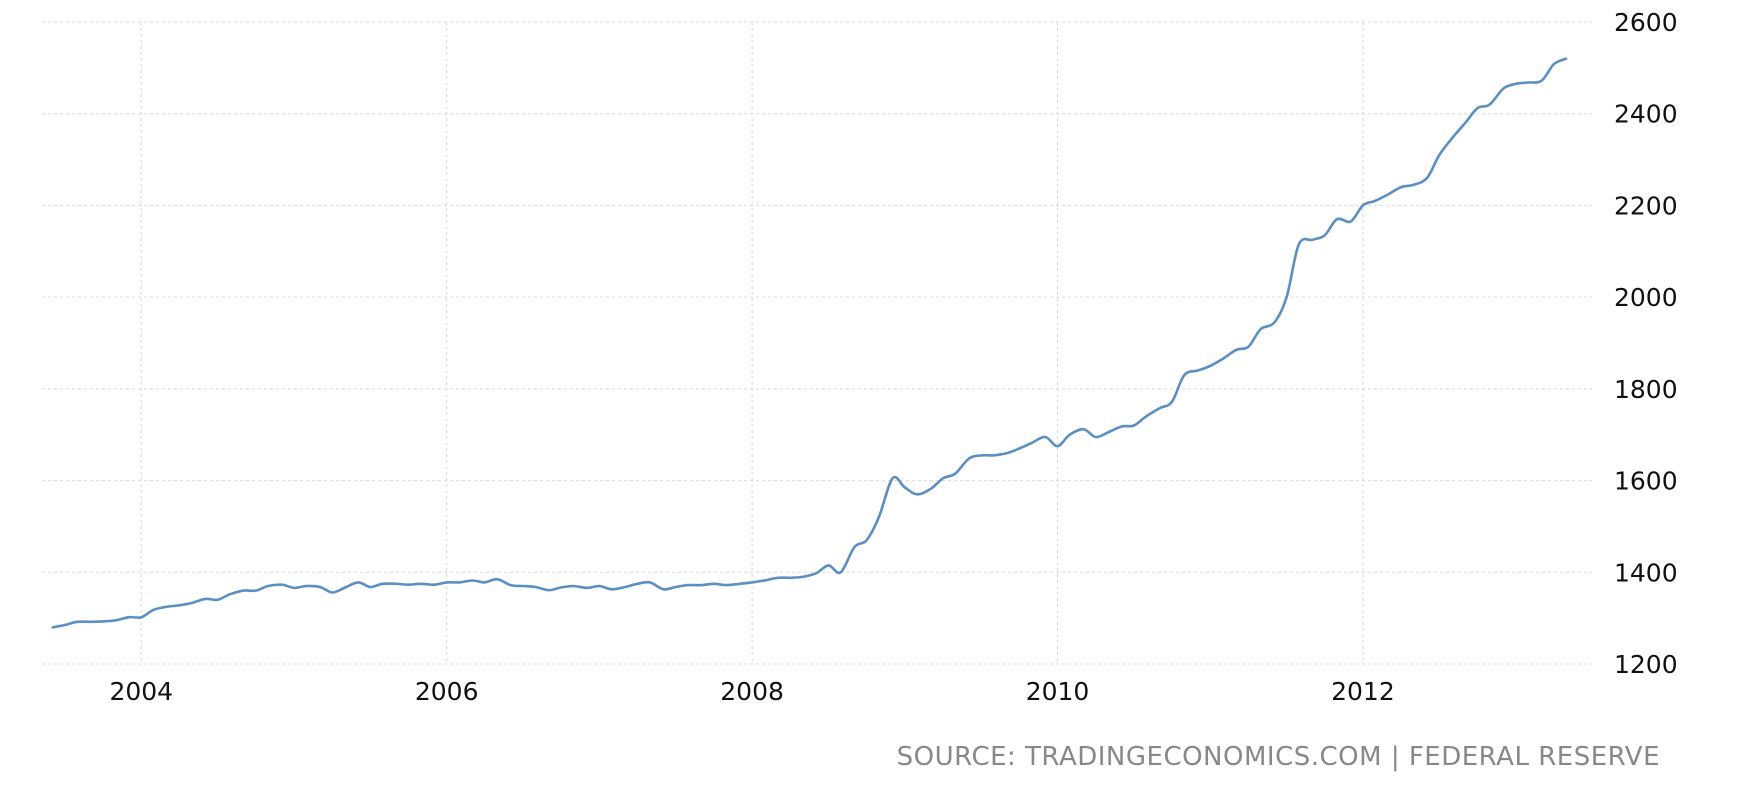 The image size is (1745, 801). Describe the element at coordinates (1363, 691) in the screenshot. I see `x-tick-label: 2012` at that location.